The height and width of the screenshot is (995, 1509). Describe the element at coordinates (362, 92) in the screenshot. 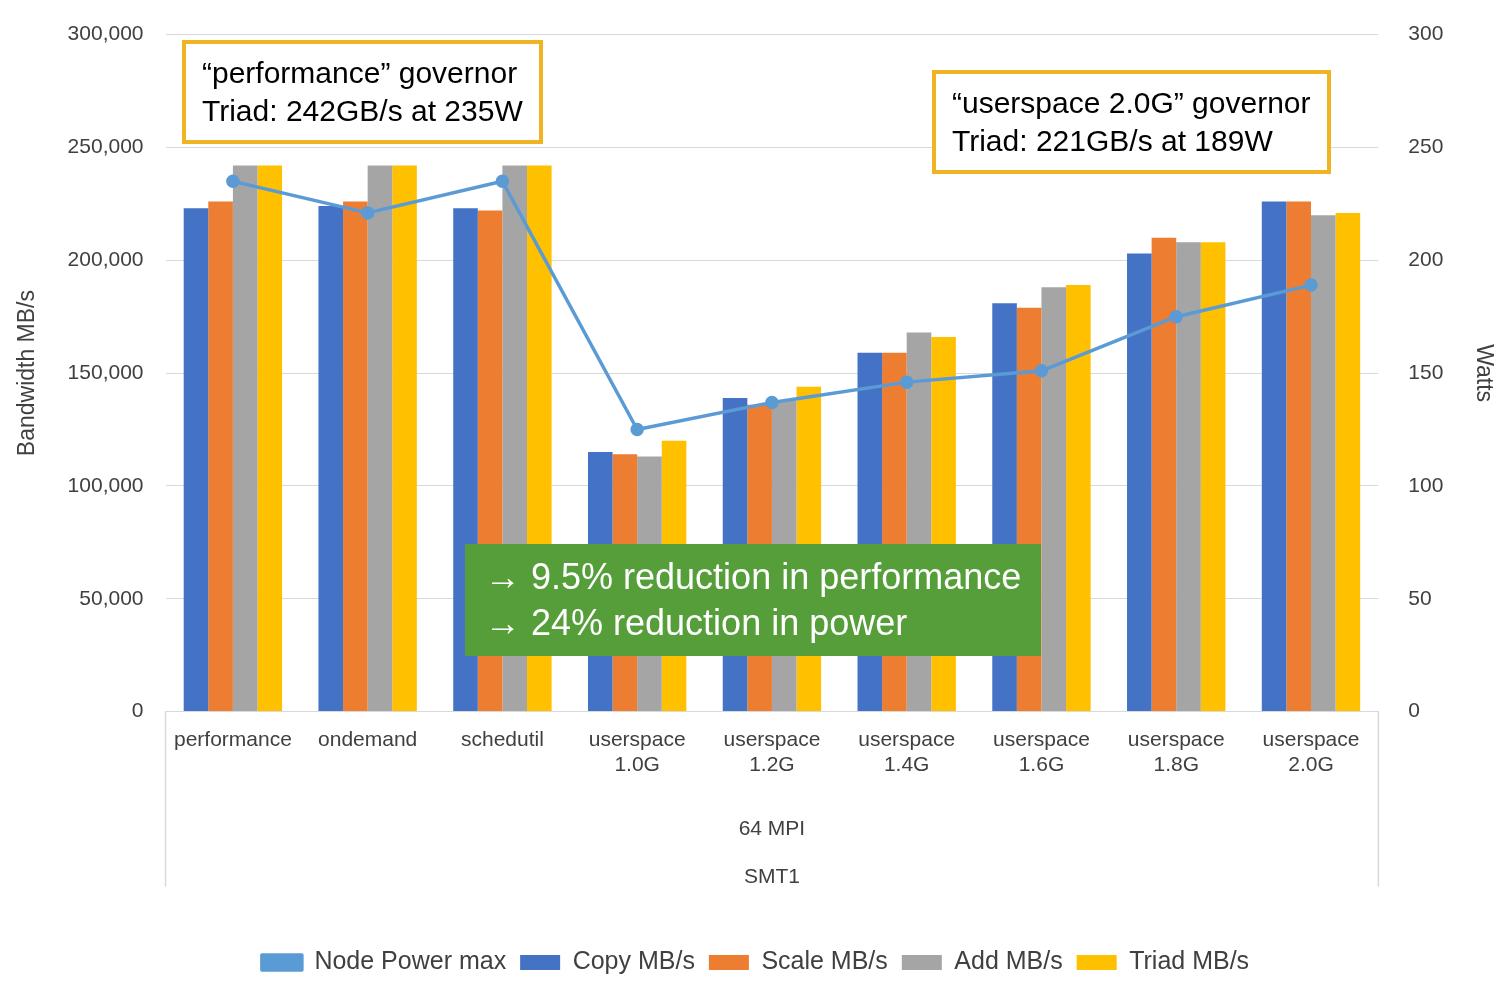

I see `annotation: “performance” governor Triad: 242GB/s at 235W` at that location.